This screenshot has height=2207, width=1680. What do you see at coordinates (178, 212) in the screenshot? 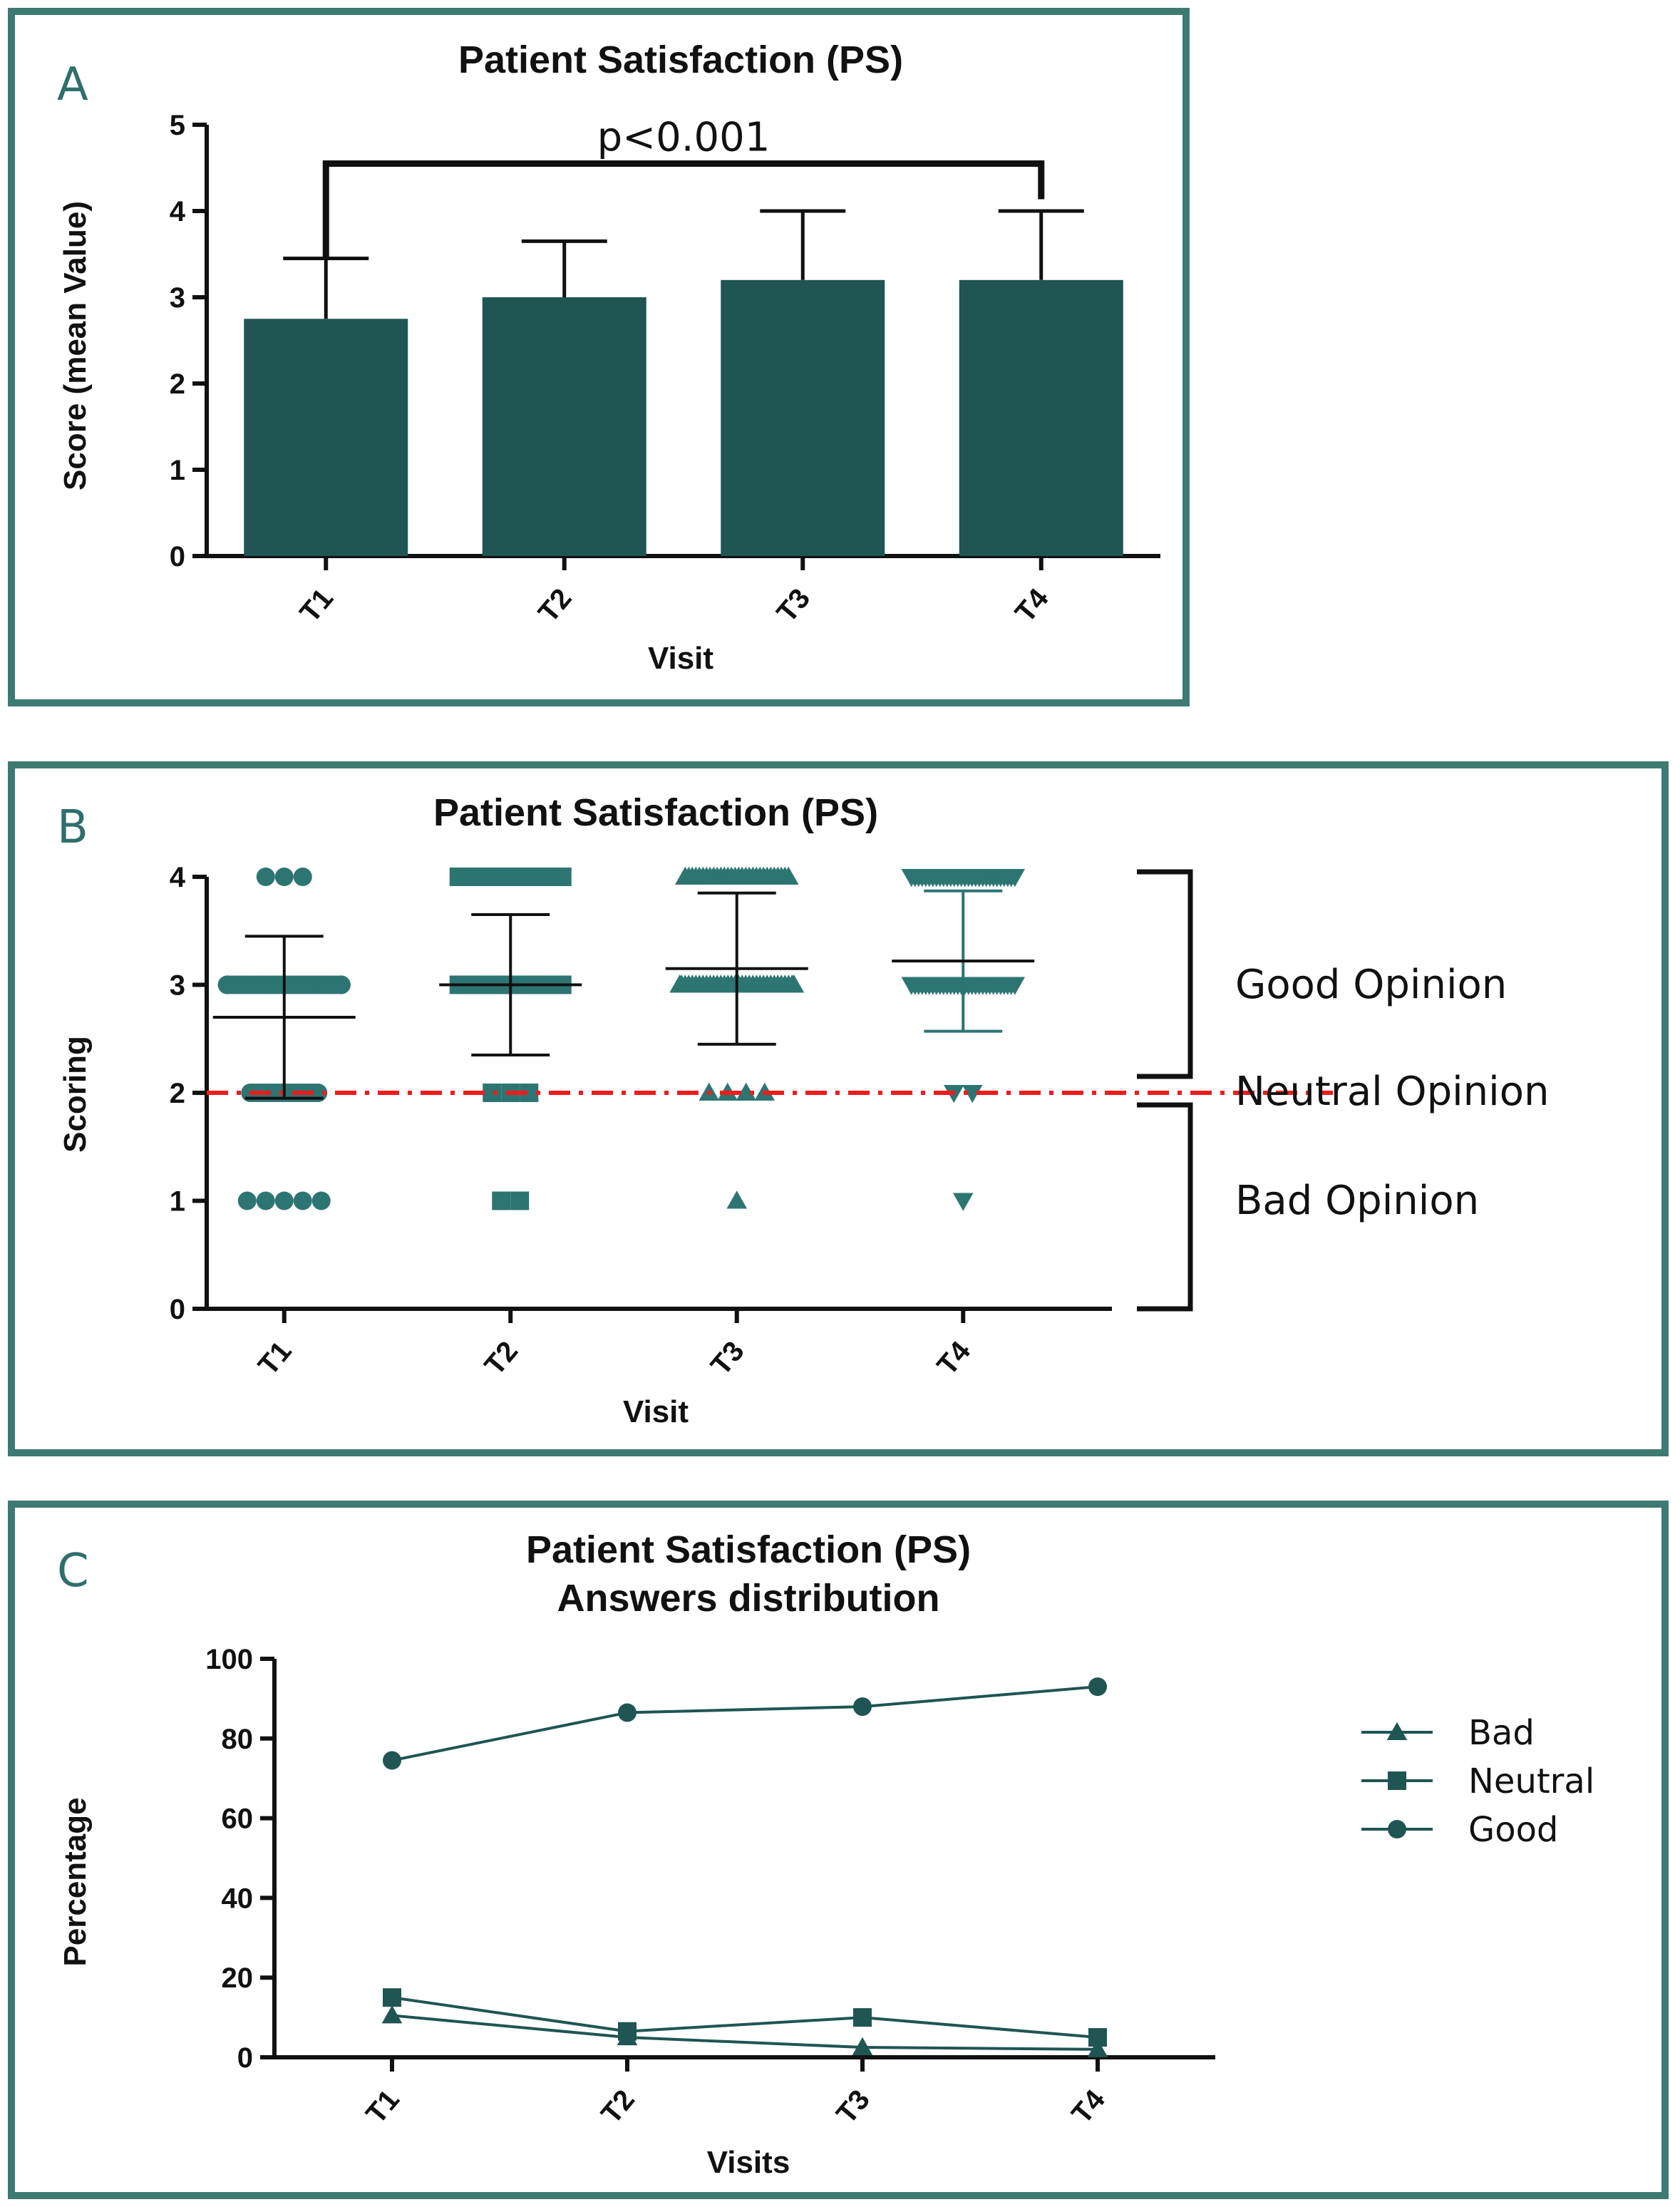
I see `a-y-tick-label: 4` at bounding box center [178, 212].